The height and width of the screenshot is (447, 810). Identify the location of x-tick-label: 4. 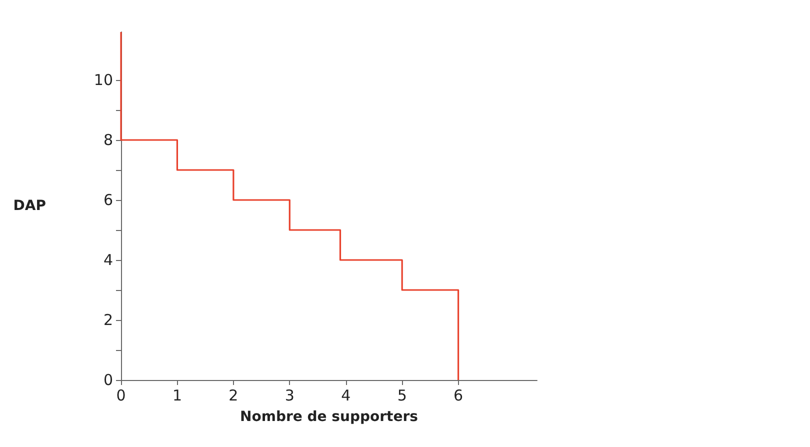
(346, 395).